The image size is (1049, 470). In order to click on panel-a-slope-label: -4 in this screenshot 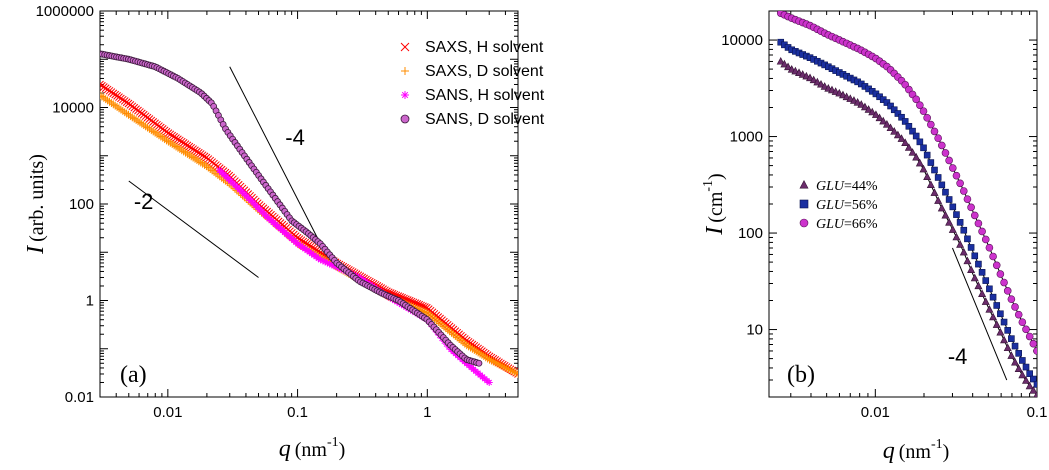, I will do `click(295, 137)`.